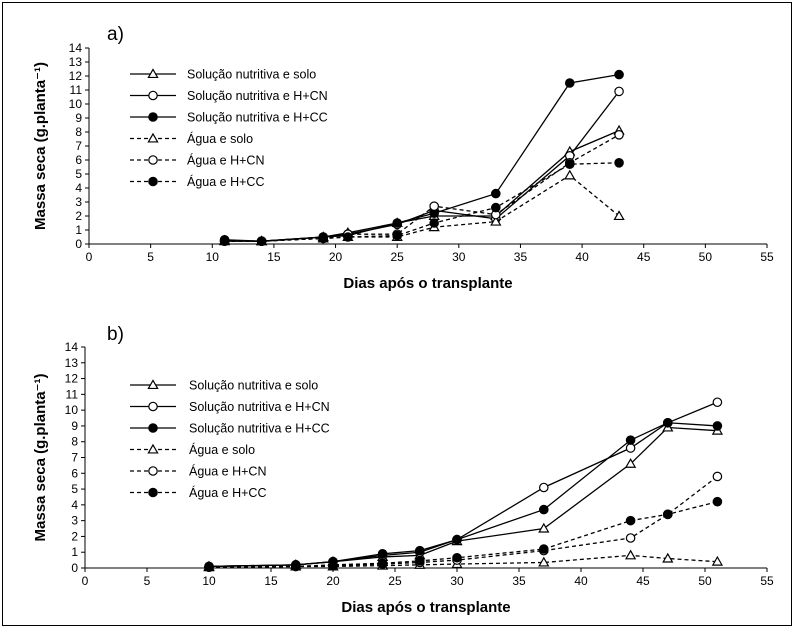 The image size is (795, 628). I want to click on panel-a-label: a), so click(115, 34).